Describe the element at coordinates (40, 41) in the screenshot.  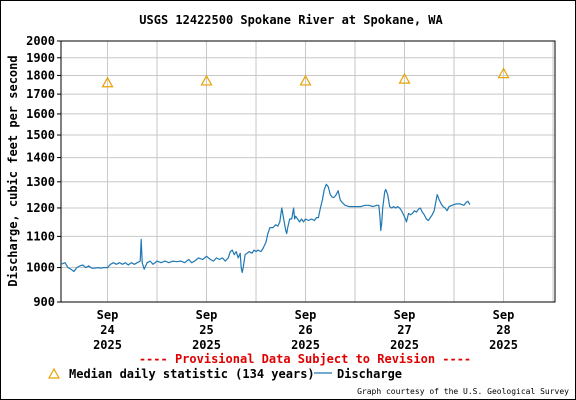
I see `y-tick-label: 2000` at that location.